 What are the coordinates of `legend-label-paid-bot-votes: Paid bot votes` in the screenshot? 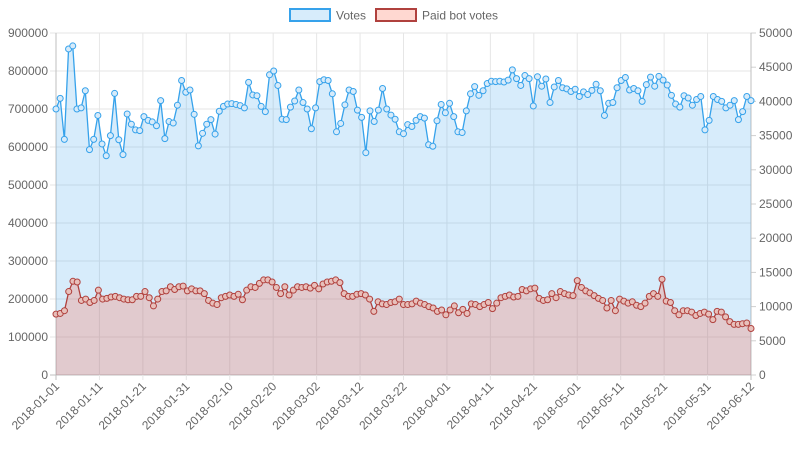 It's located at (460, 16).